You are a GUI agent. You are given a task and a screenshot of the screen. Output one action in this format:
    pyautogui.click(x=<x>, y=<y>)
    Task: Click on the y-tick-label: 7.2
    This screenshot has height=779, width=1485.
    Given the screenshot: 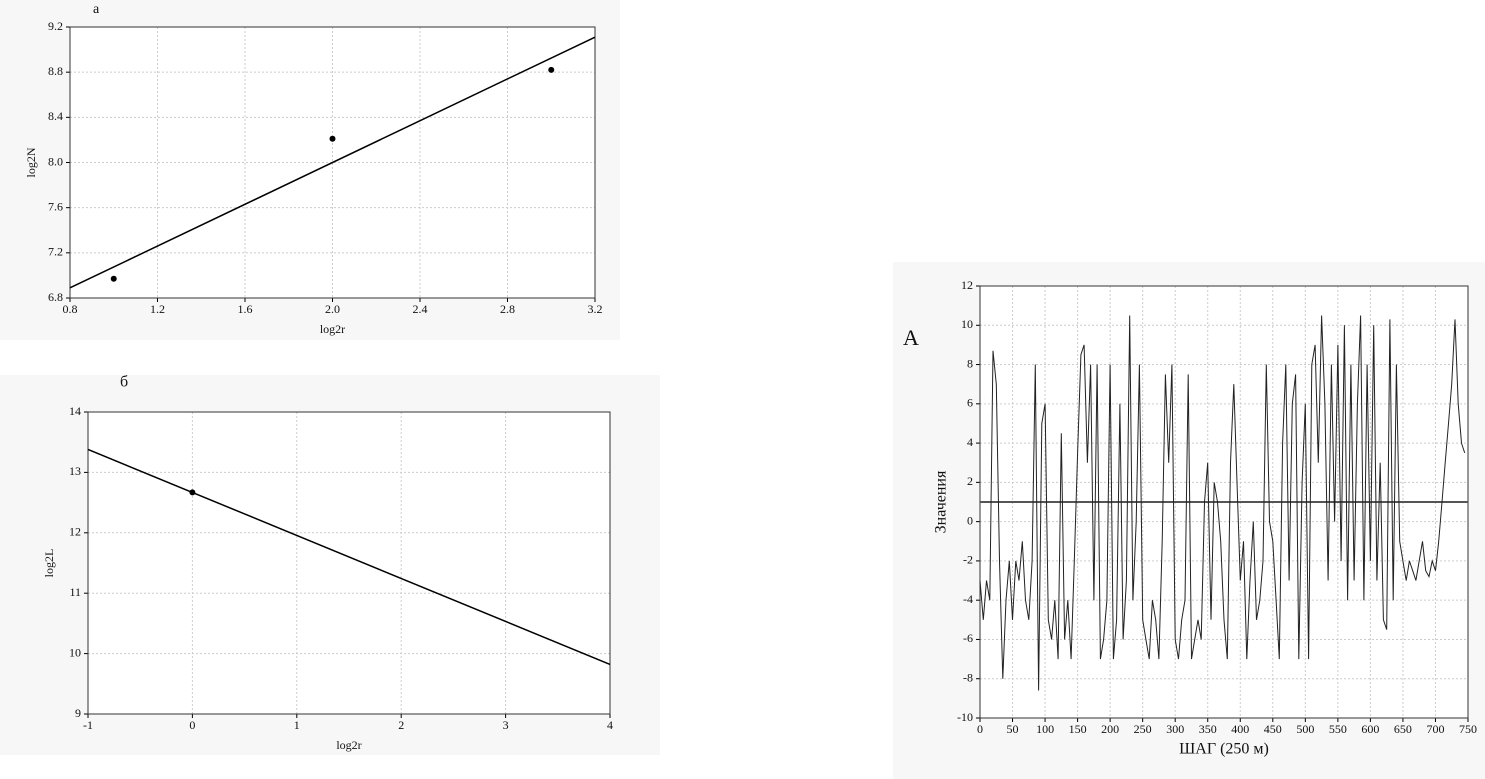 What is the action you would take?
    pyautogui.click(x=55, y=252)
    